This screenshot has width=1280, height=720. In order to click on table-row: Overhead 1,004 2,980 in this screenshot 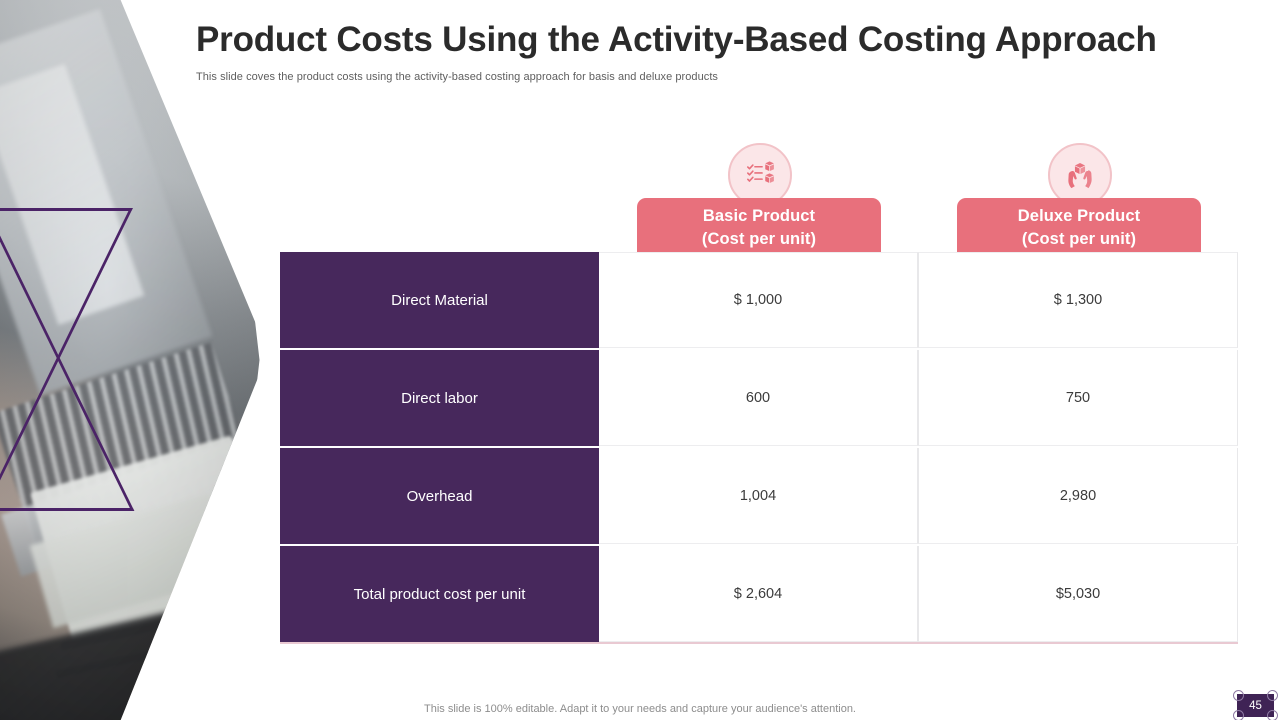, I will do `click(759, 496)`.